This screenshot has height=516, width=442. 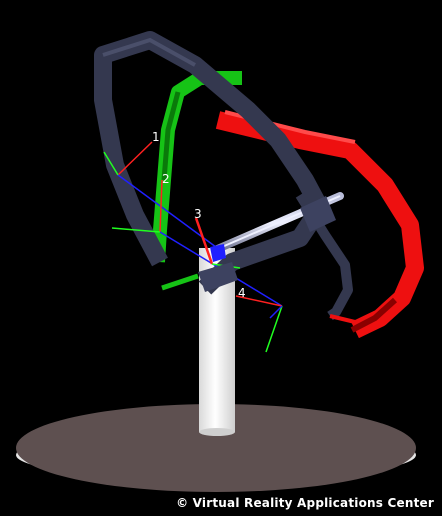 I want to click on copyright-credit: © Virtual Reality Applications Center, so click(x=305, y=503).